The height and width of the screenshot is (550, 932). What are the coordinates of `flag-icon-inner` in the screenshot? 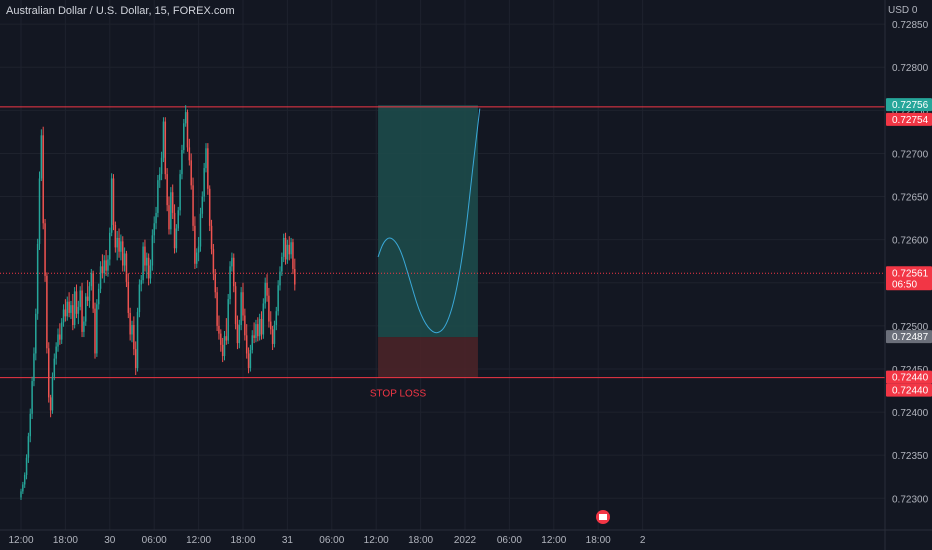 It's located at (603, 517).